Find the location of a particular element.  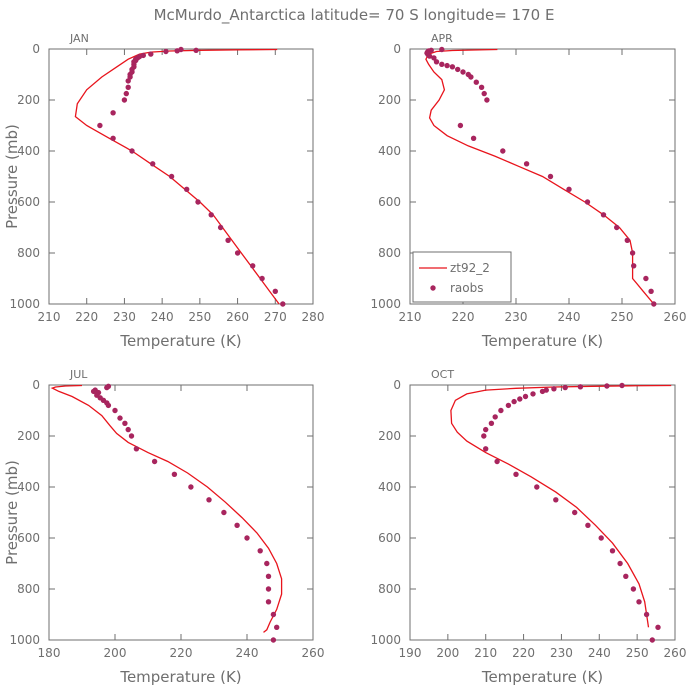

x-tick-label: 250 is located at coordinates (637, 653).